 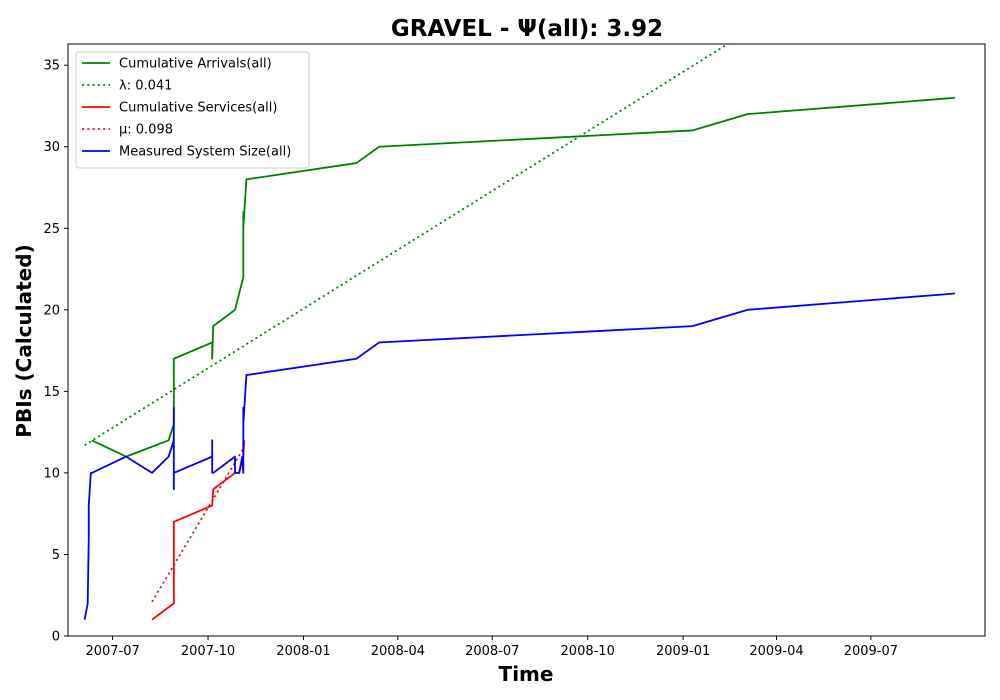 I want to click on x-tick-label: 2008-07, so click(x=492, y=651).